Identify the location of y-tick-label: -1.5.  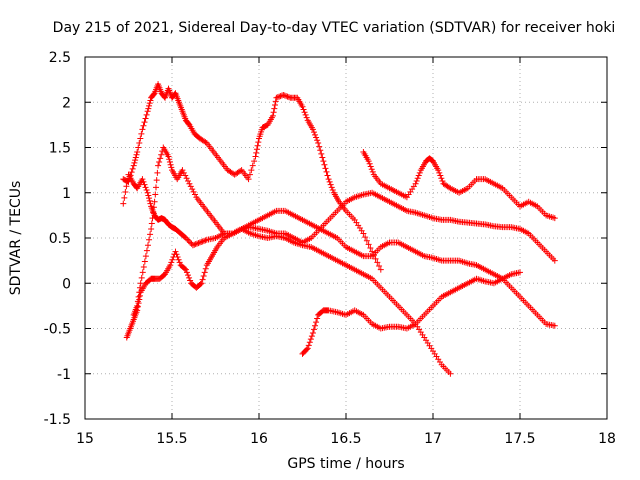
(57, 420).